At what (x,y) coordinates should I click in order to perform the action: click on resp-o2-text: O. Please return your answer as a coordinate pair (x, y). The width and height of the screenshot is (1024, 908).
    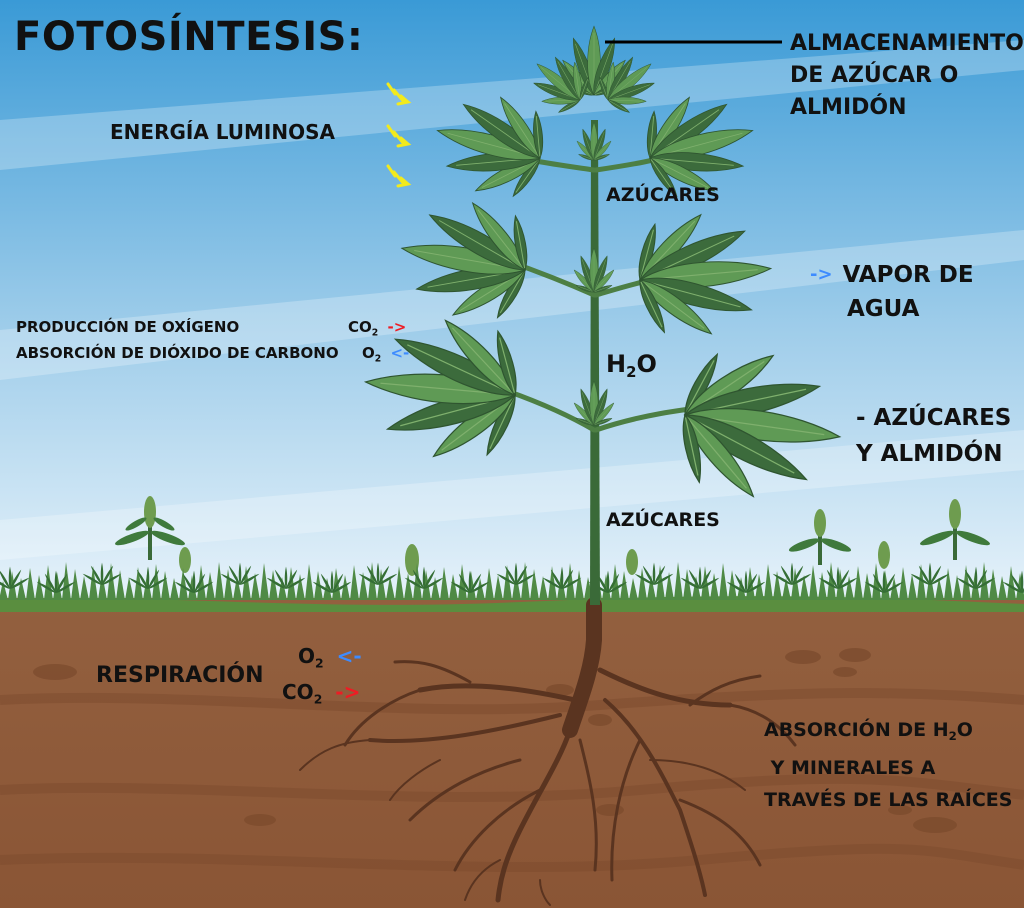
    Looking at the image, I should click on (307, 656).